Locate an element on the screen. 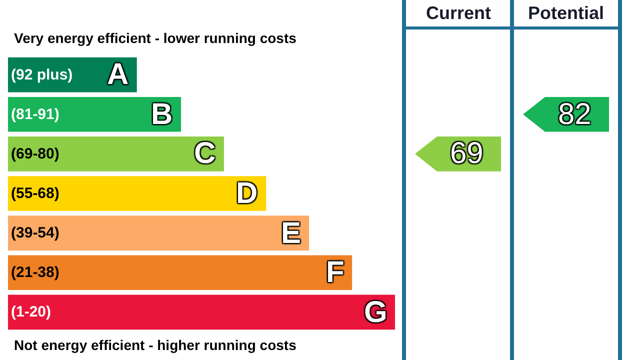 This screenshot has height=360, width=627. category-label: (81-91) B is located at coordinates (92, 114).